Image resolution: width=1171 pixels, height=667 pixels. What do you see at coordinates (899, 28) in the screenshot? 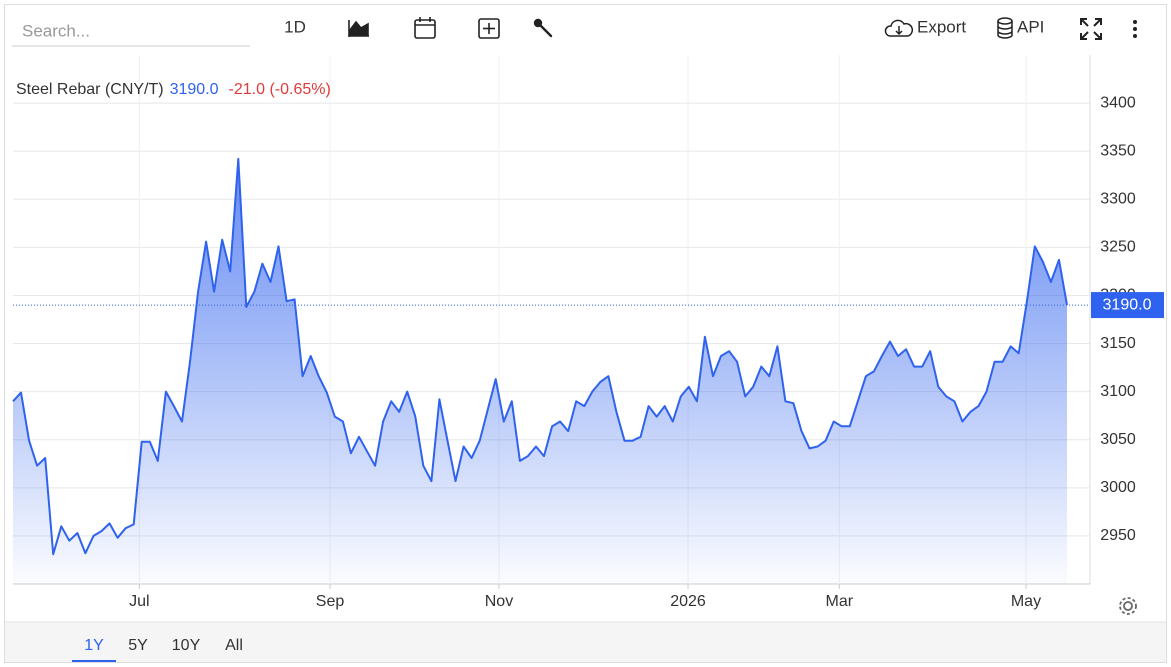
I see `export-icon` at bounding box center [899, 28].